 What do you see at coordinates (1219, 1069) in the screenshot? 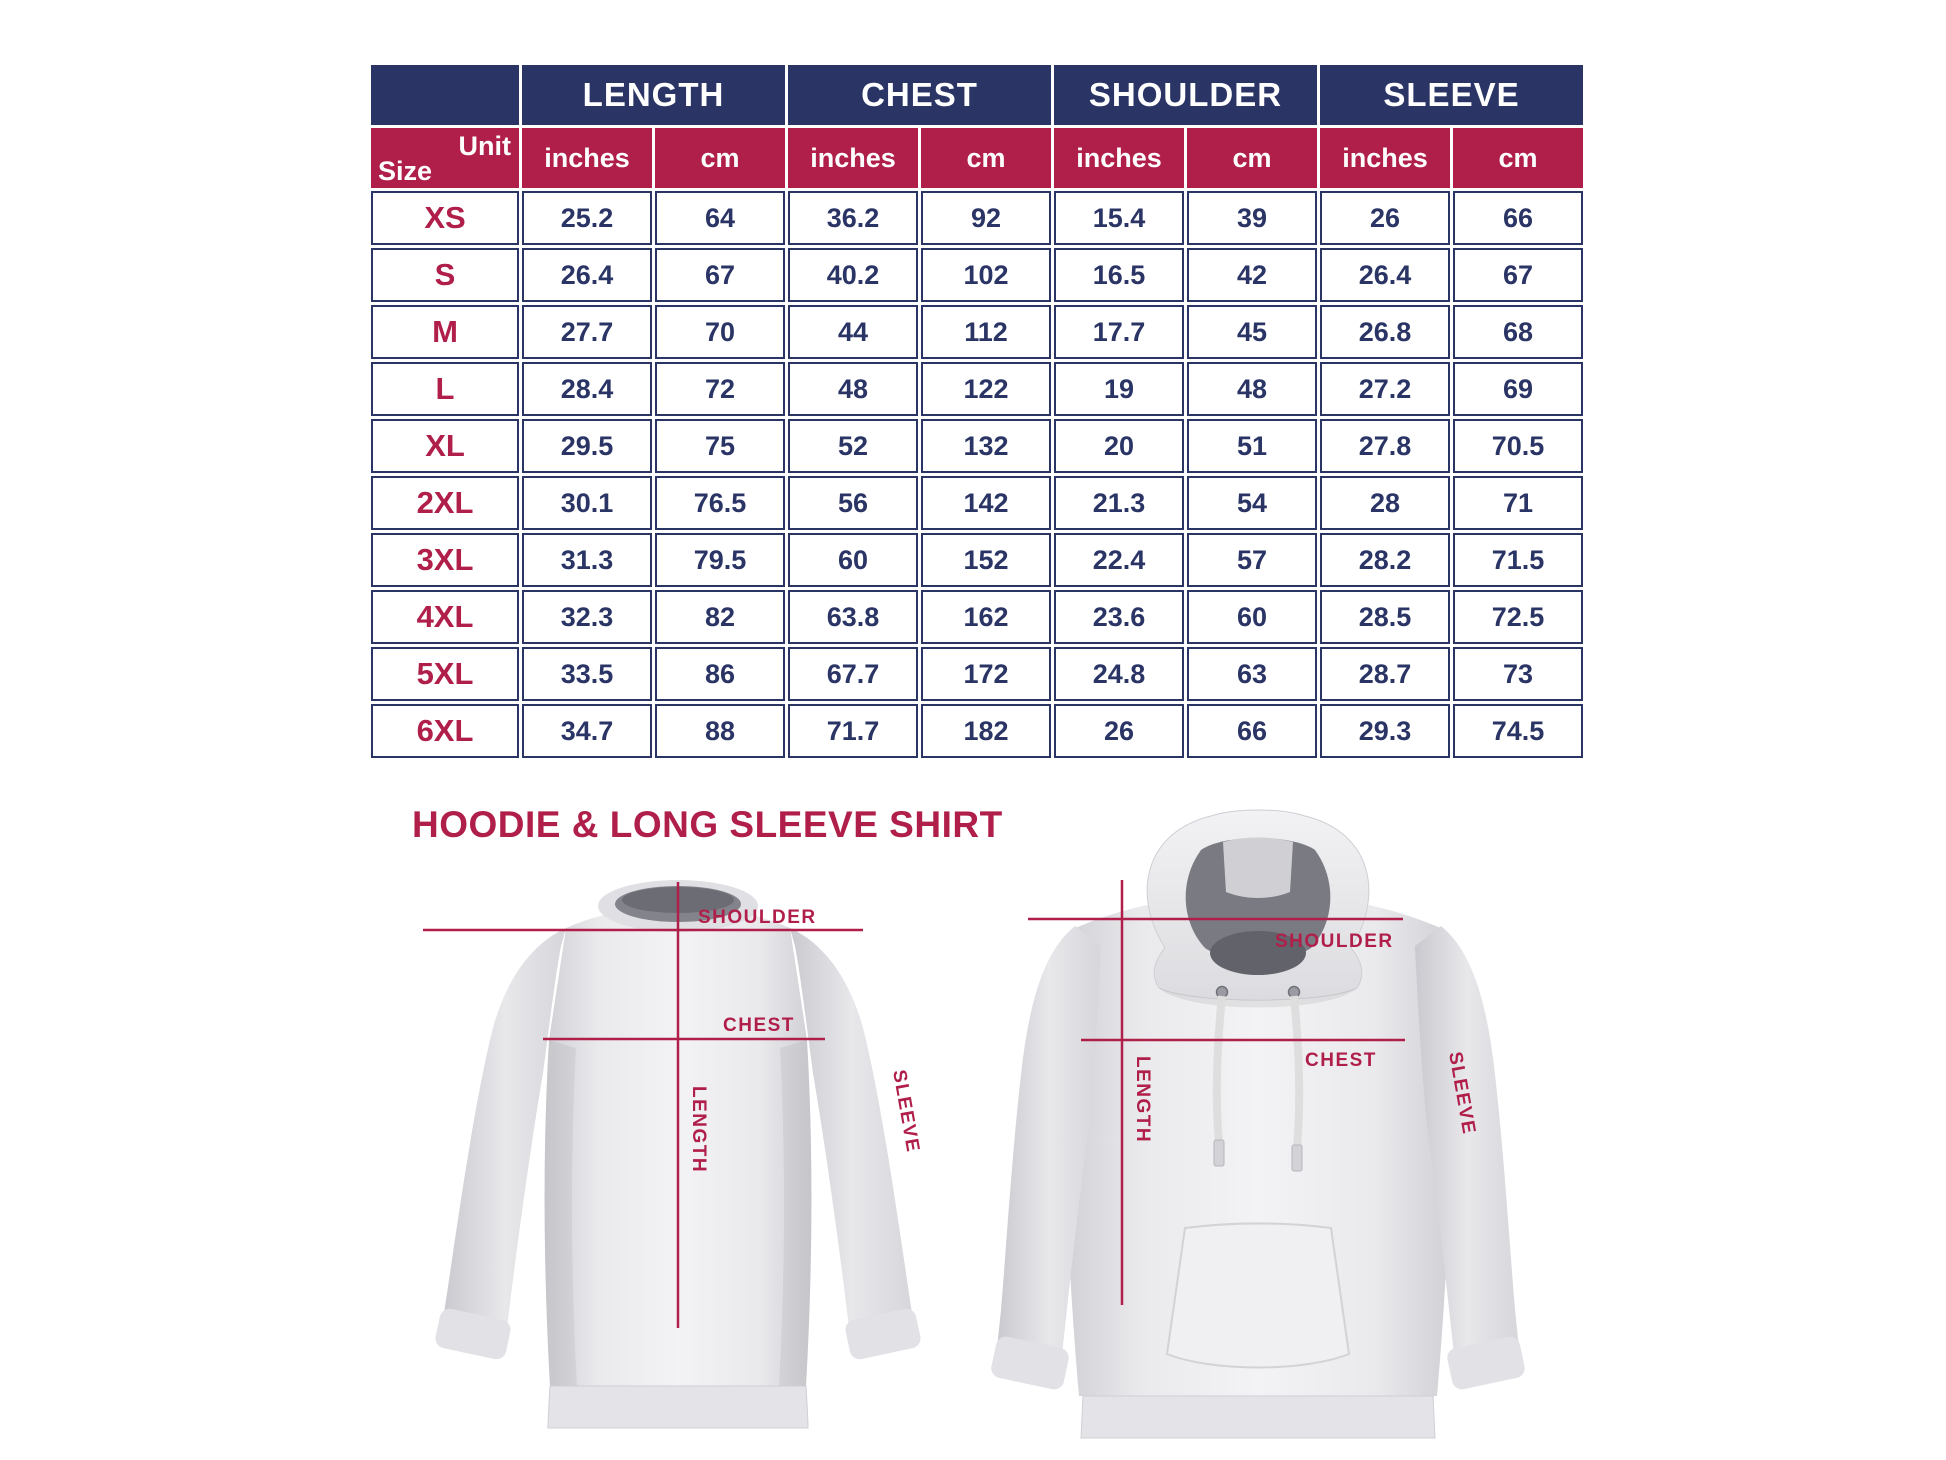
I see `hoodie-left-drawstring` at bounding box center [1219, 1069].